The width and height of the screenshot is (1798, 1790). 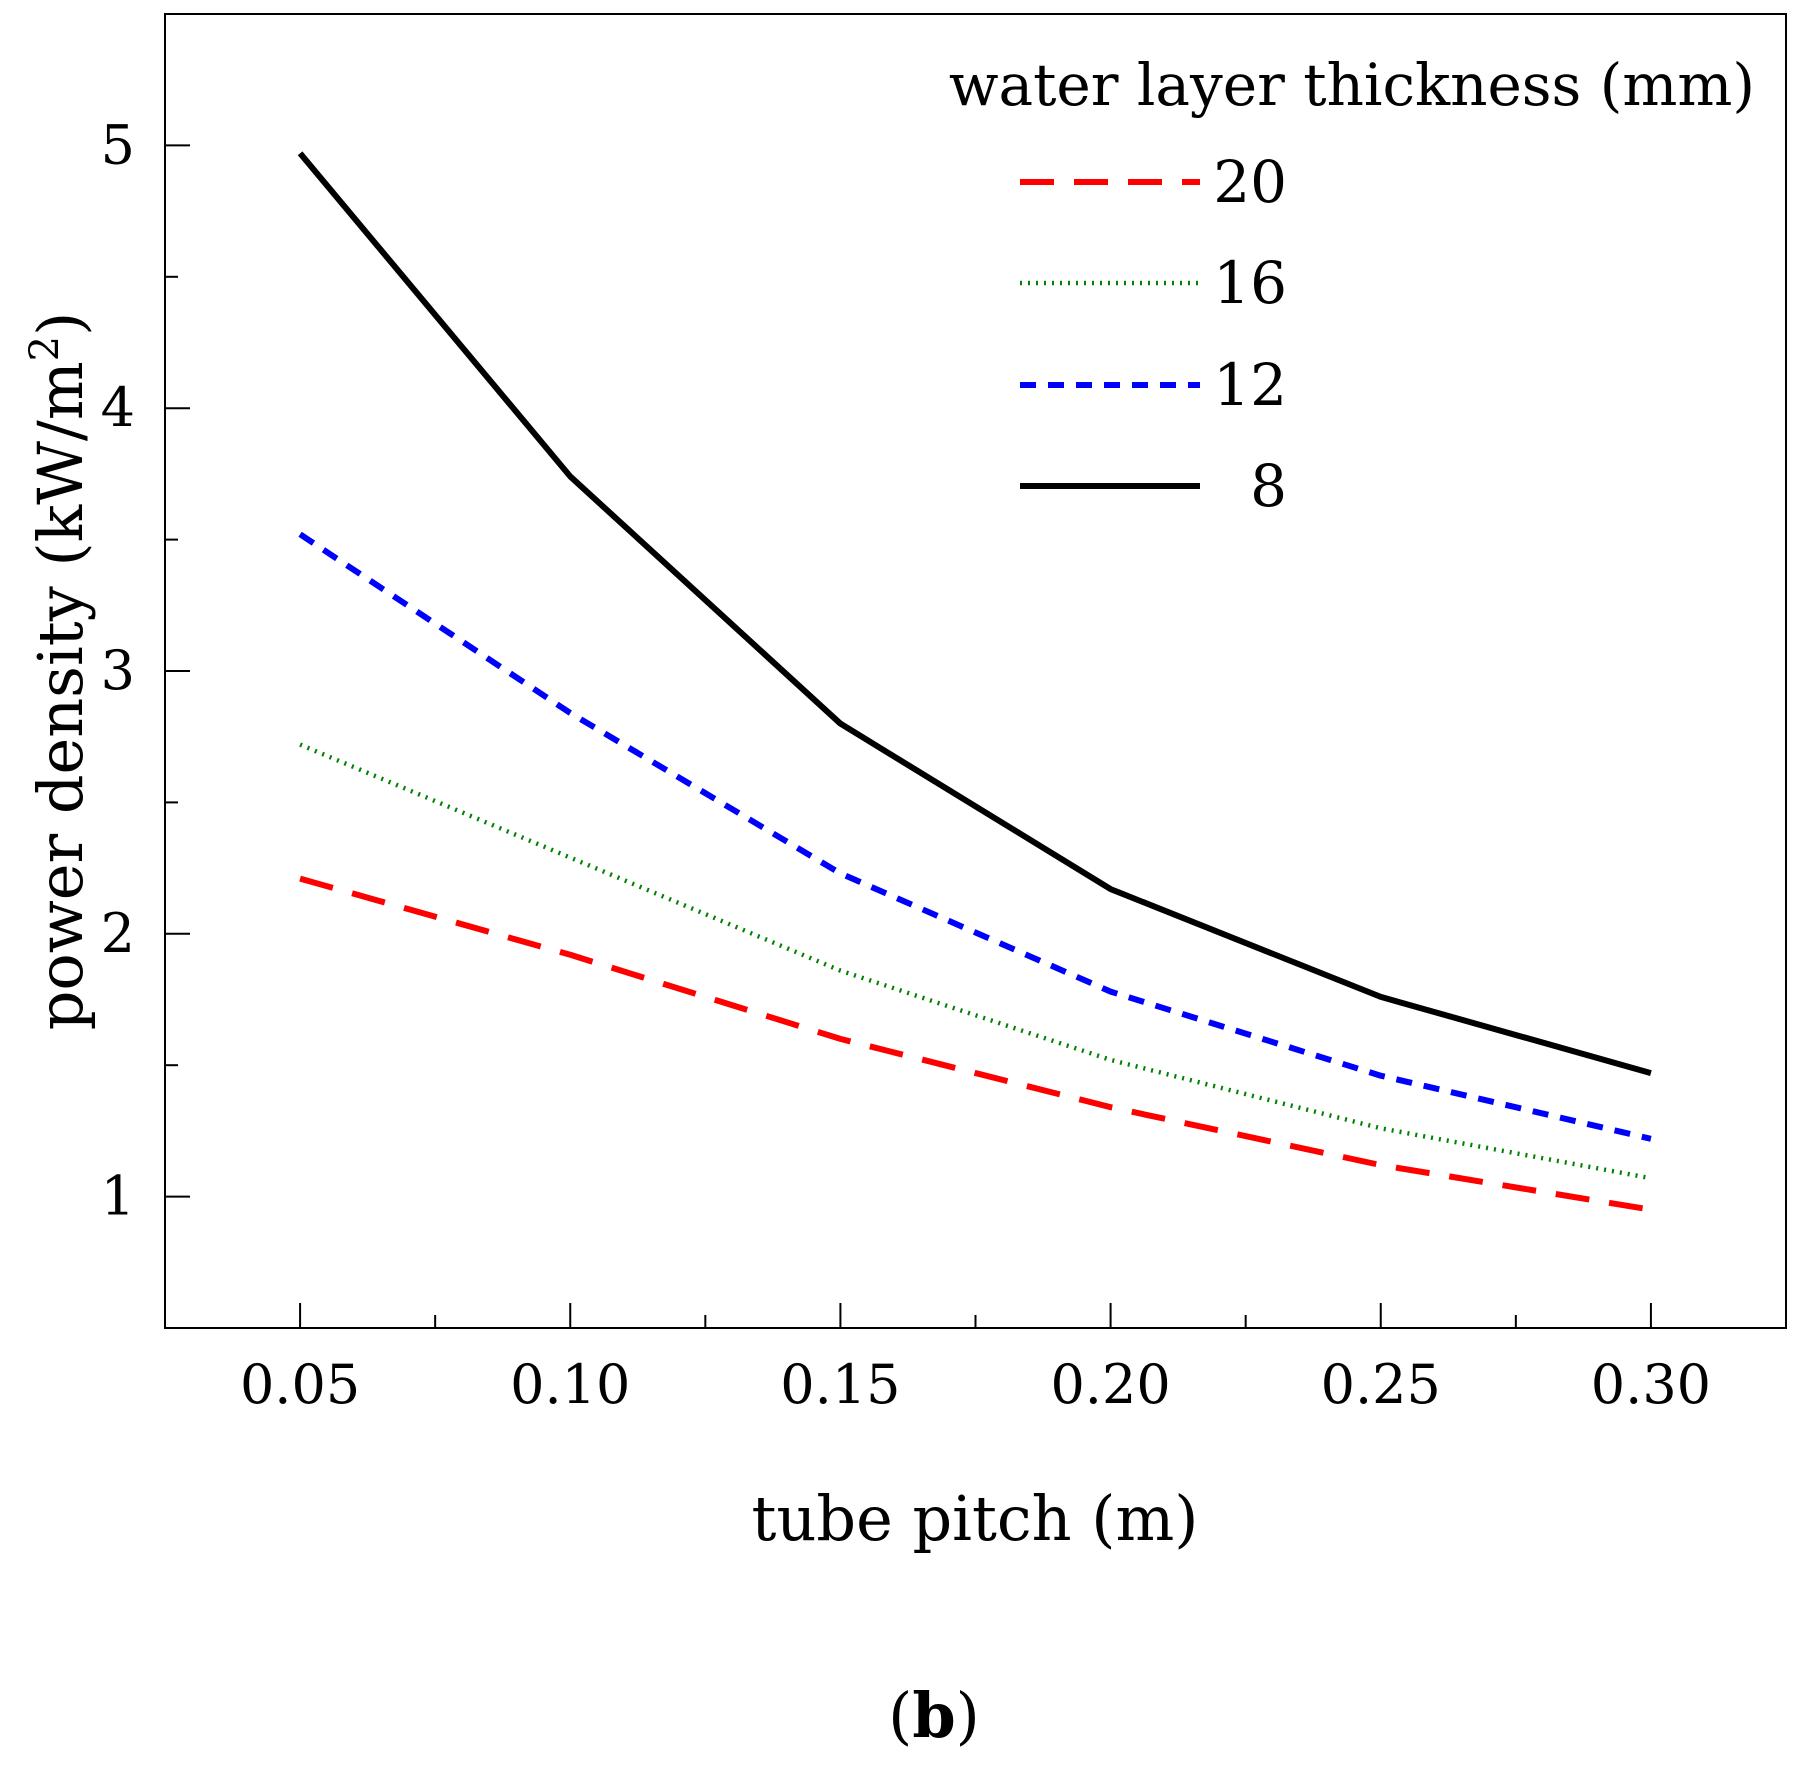 I want to click on x-tick-label: 0.15, so click(x=840, y=1384).